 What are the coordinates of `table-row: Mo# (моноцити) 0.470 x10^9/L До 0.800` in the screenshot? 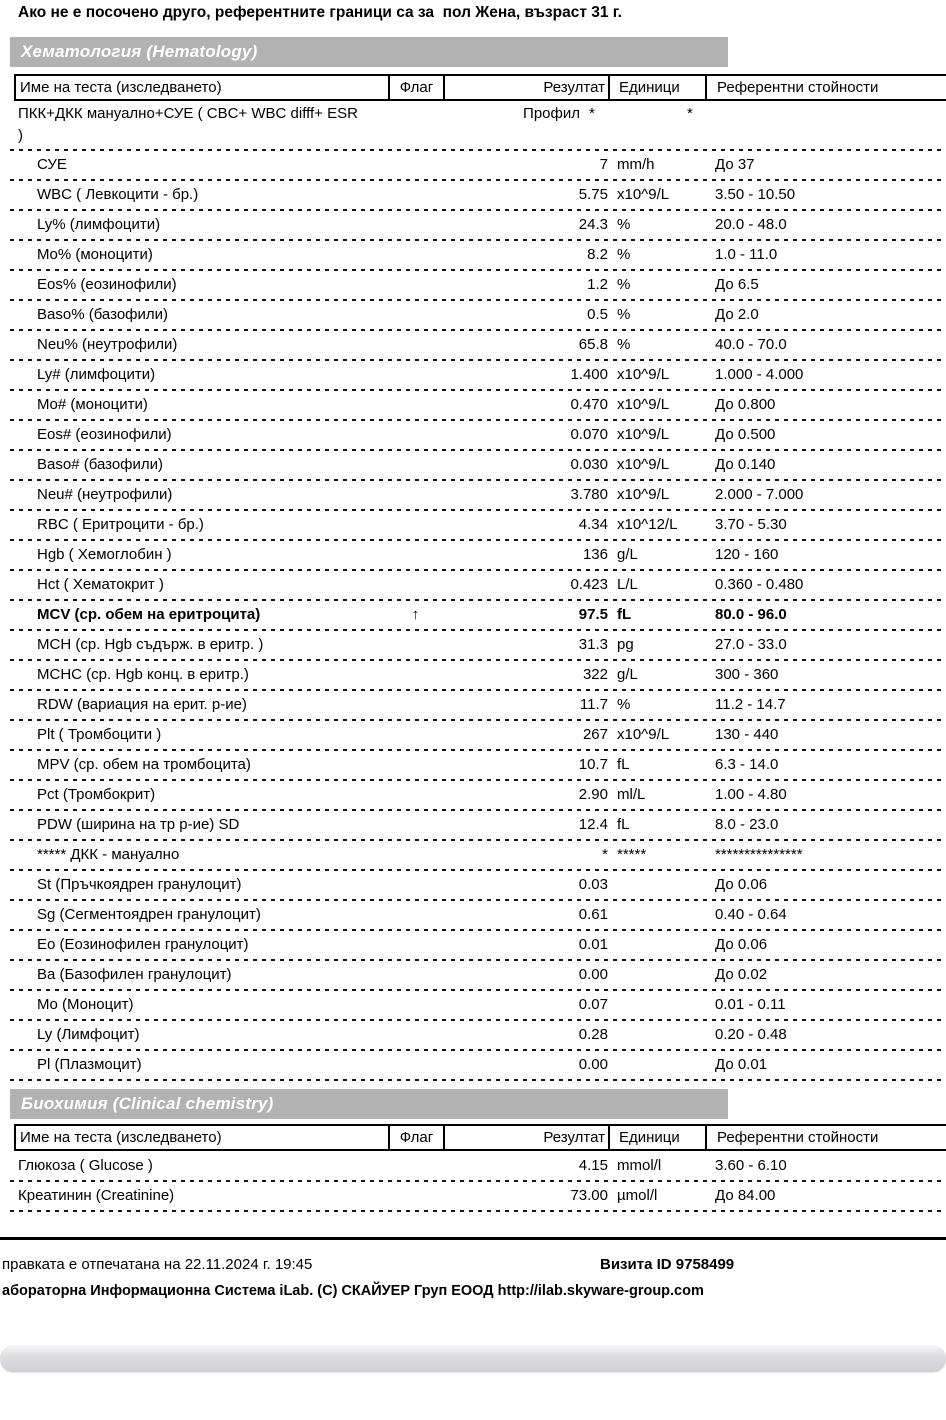 It's located at (478, 405).